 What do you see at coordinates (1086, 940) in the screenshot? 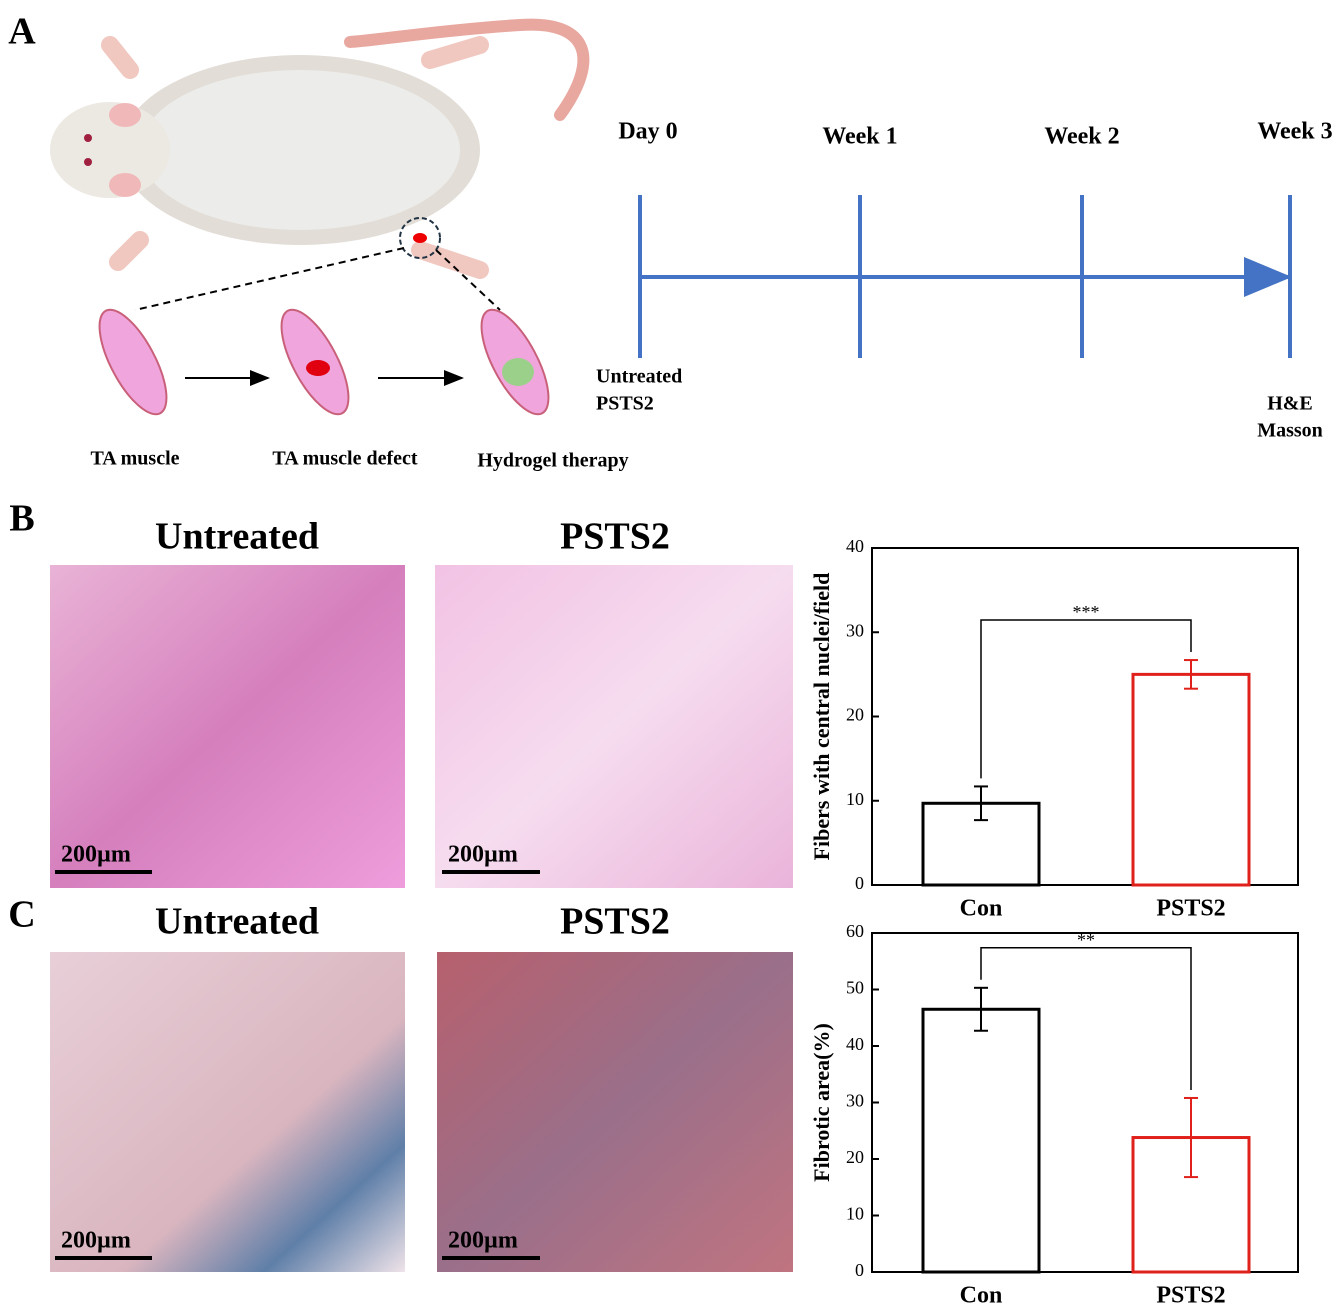
I see `significance-label: **` at bounding box center [1086, 940].